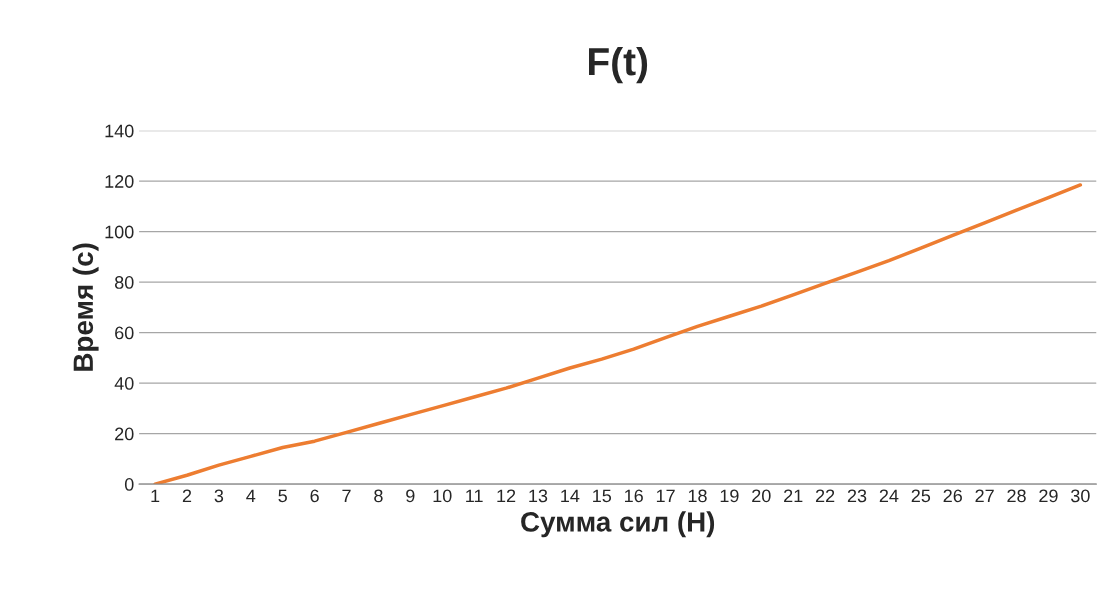 This screenshot has height=594, width=1113. I want to click on x-tick-label: 27, so click(984, 496).